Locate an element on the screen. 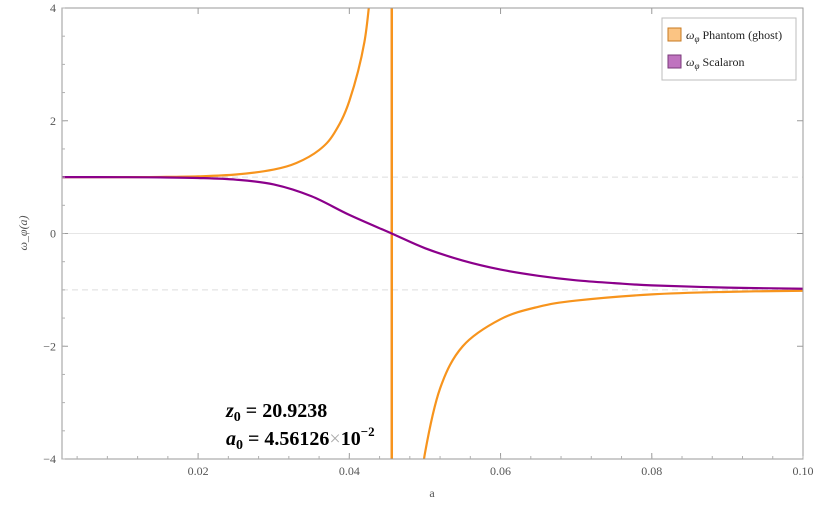 This screenshot has height=505, width=830. x-tick-label: 0.06 is located at coordinates (500, 471).